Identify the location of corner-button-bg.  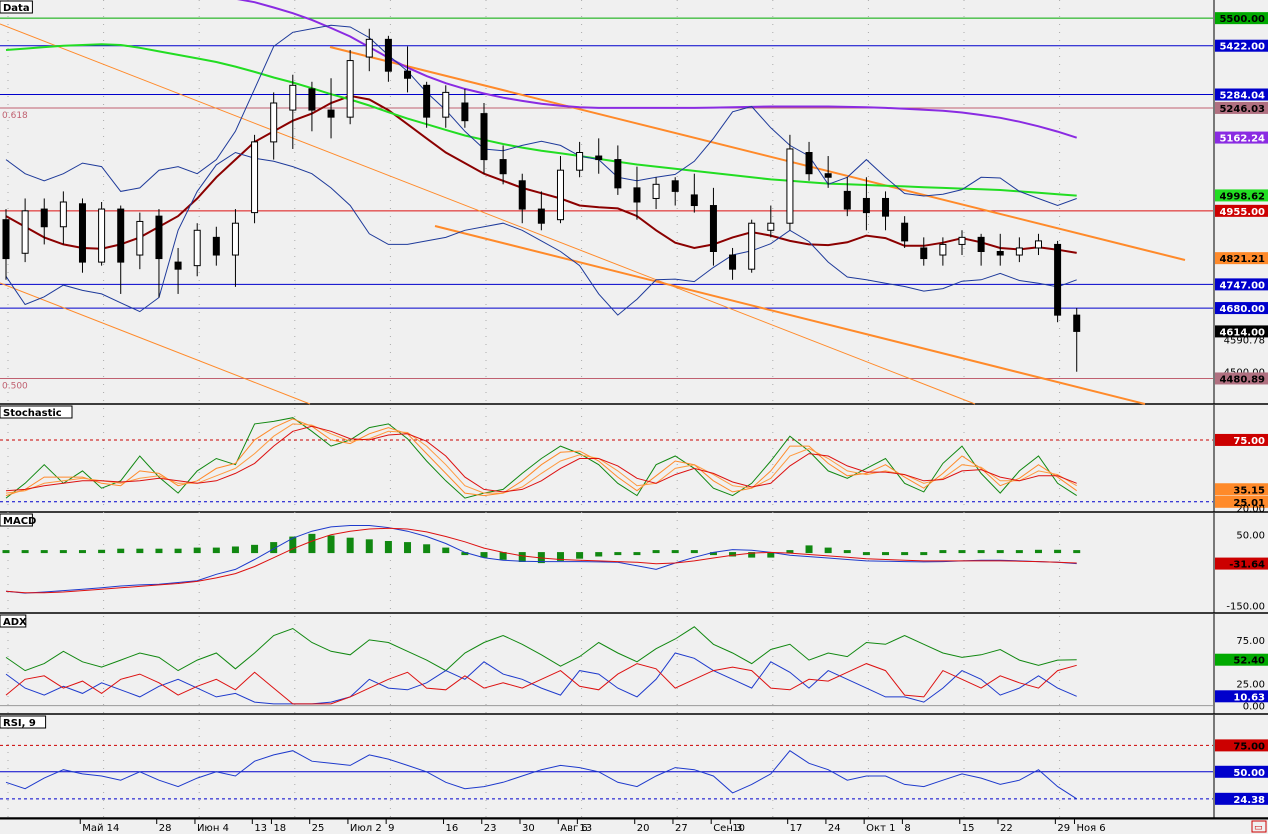
(1259, 826).